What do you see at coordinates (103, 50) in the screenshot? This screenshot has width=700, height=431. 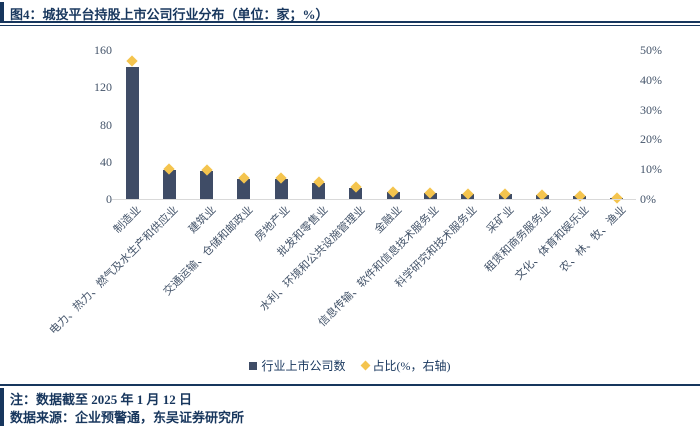 I see `left-axis-tick-label: 160` at bounding box center [103, 50].